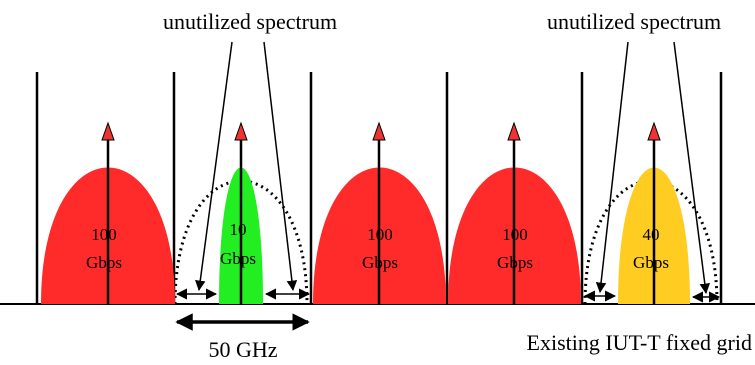 Image resolution: width=755 pixels, height=365 pixels. Describe the element at coordinates (242, 349) in the screenshot. I see `spacing-label: 50 GHz` at that location.